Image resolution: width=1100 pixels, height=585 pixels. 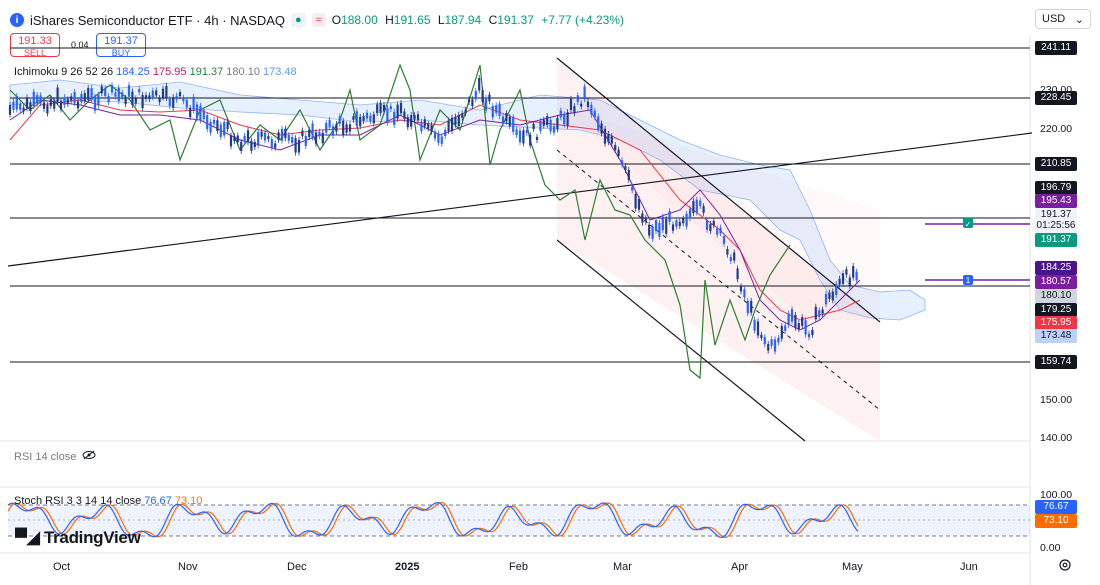 What do you see at coordinates (121, 45) in the screenshot?
I see `buy-button: 191.37 BUY` at bounding box center [121, 45].